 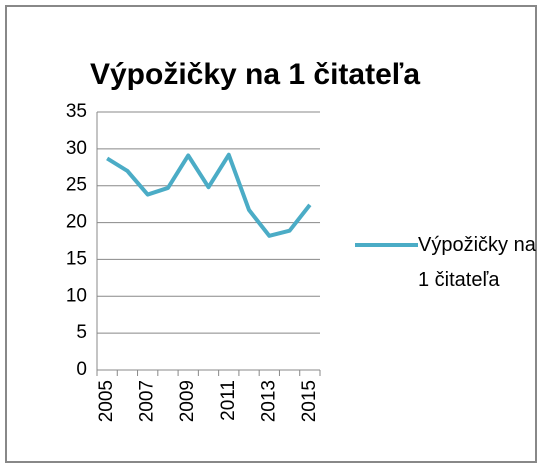 I want to click on line-series, so click(x=209, y=195).